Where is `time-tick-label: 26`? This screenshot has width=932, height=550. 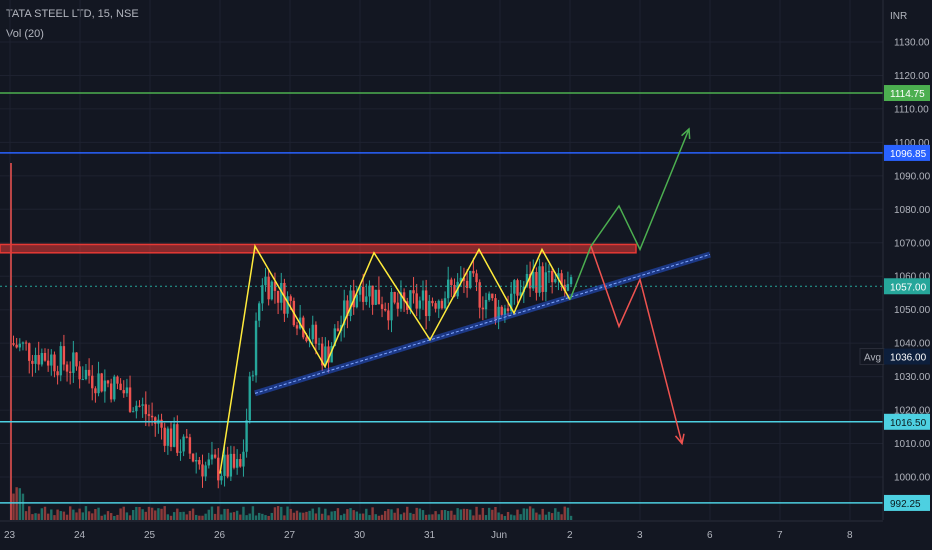 time-tick-label: 26 is located at coordinates (220, 535).